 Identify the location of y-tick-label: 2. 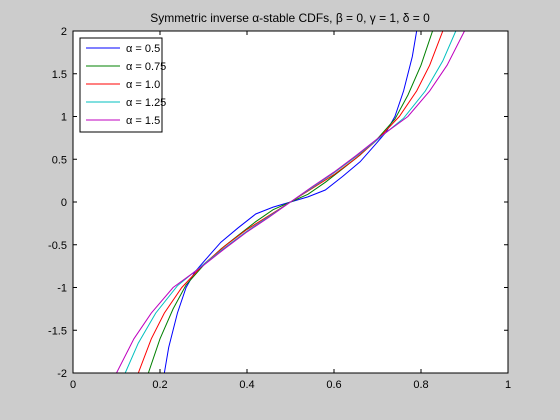
(64, 32).